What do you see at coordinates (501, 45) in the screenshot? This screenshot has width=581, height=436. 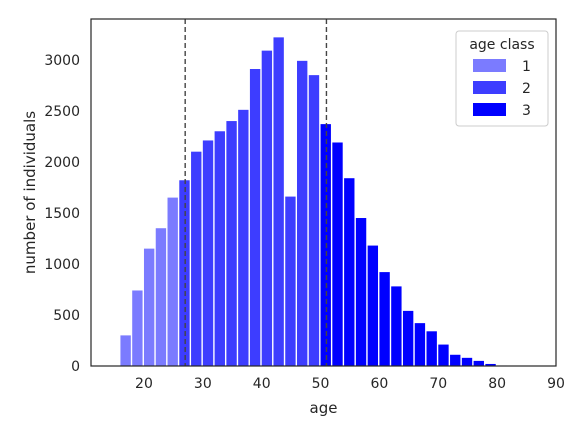 I see `legend-title: age class` at bounding box center [501, 45].